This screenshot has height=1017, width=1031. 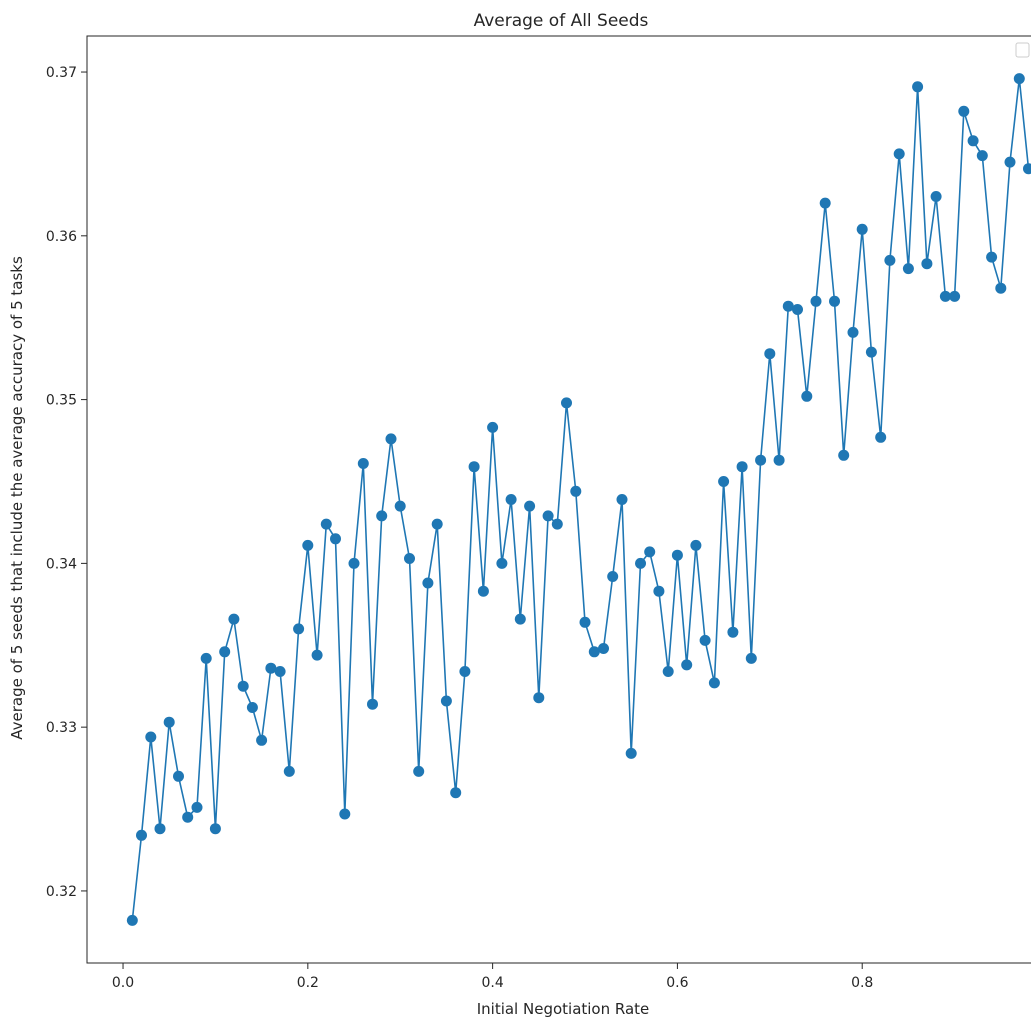 I want to click on chart-title: Average of All Seeds, so click(x=561, y=21).